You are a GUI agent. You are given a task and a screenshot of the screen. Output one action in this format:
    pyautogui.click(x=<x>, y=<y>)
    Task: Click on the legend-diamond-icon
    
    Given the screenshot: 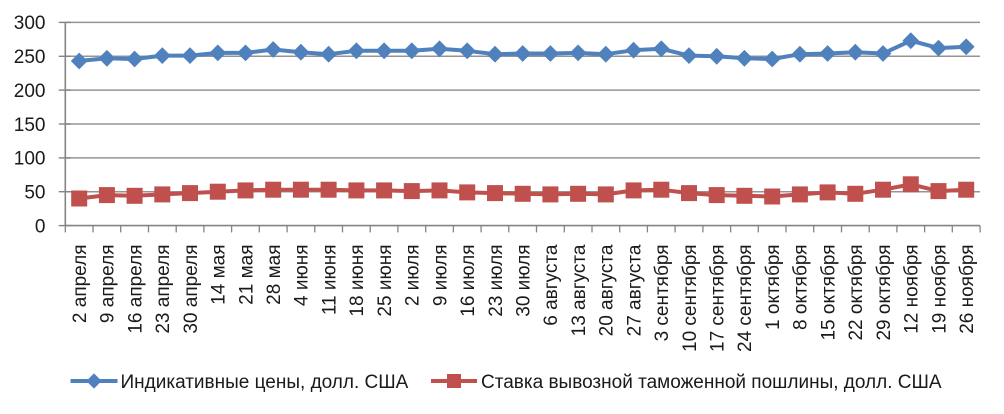 What is the action you would take?
    pyautogui.click(x=94, y=381)
    